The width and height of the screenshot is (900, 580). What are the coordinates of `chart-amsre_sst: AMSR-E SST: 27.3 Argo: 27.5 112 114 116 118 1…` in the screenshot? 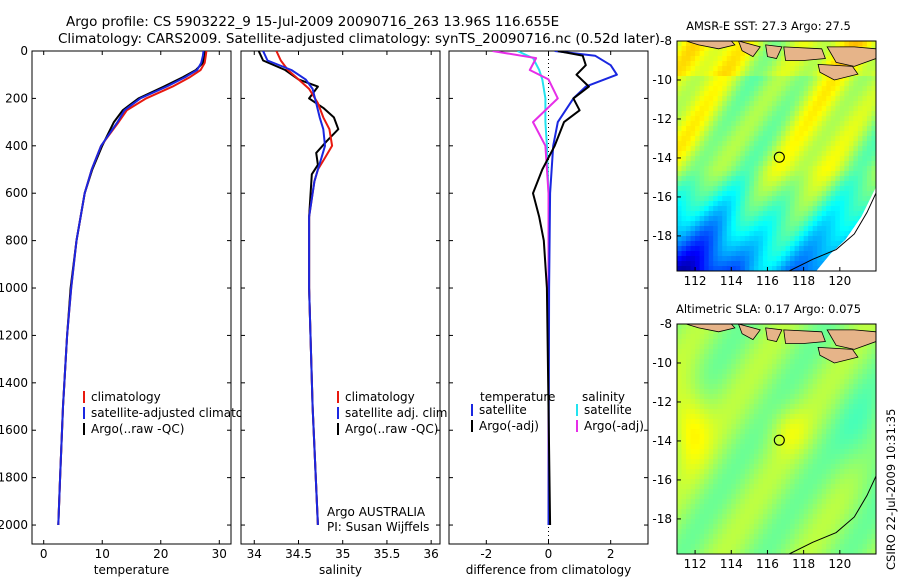 It's located at (764, 153).